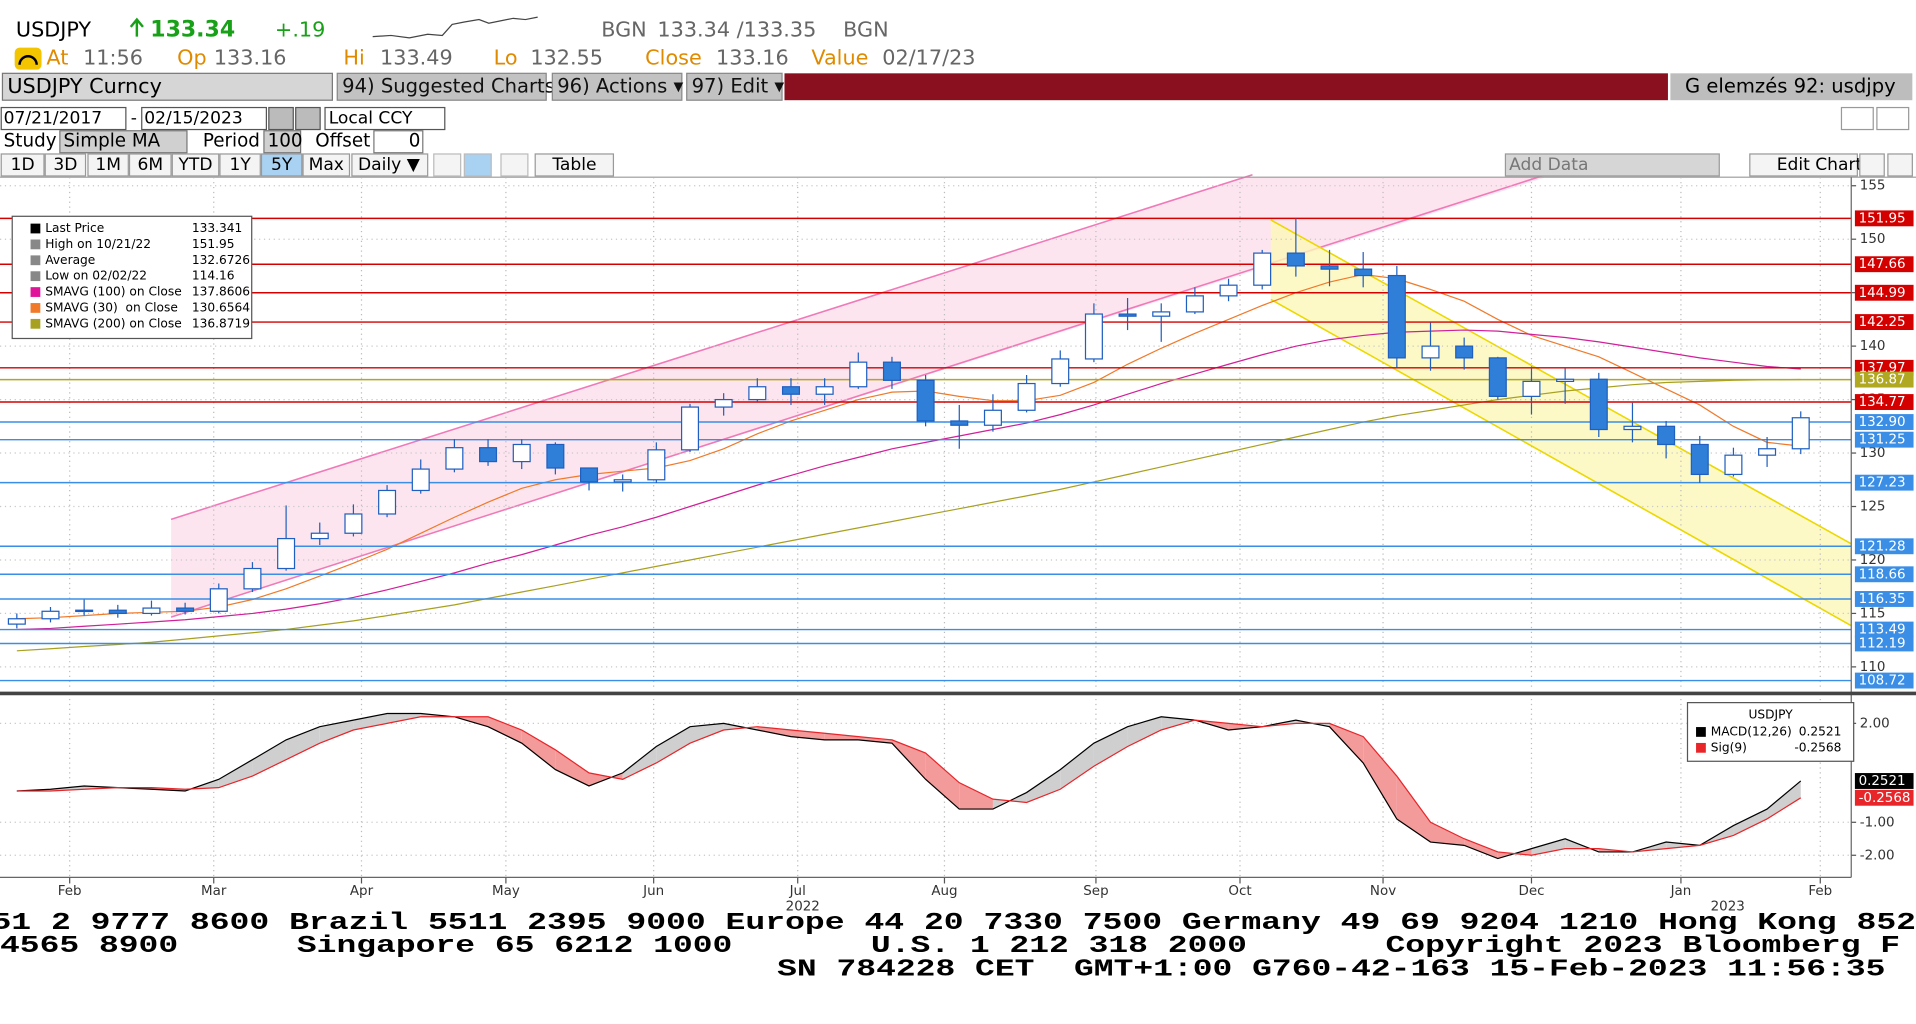 The image size is (1916, 1024). I want to click on range-button-label: 1M, so click(108, 165).